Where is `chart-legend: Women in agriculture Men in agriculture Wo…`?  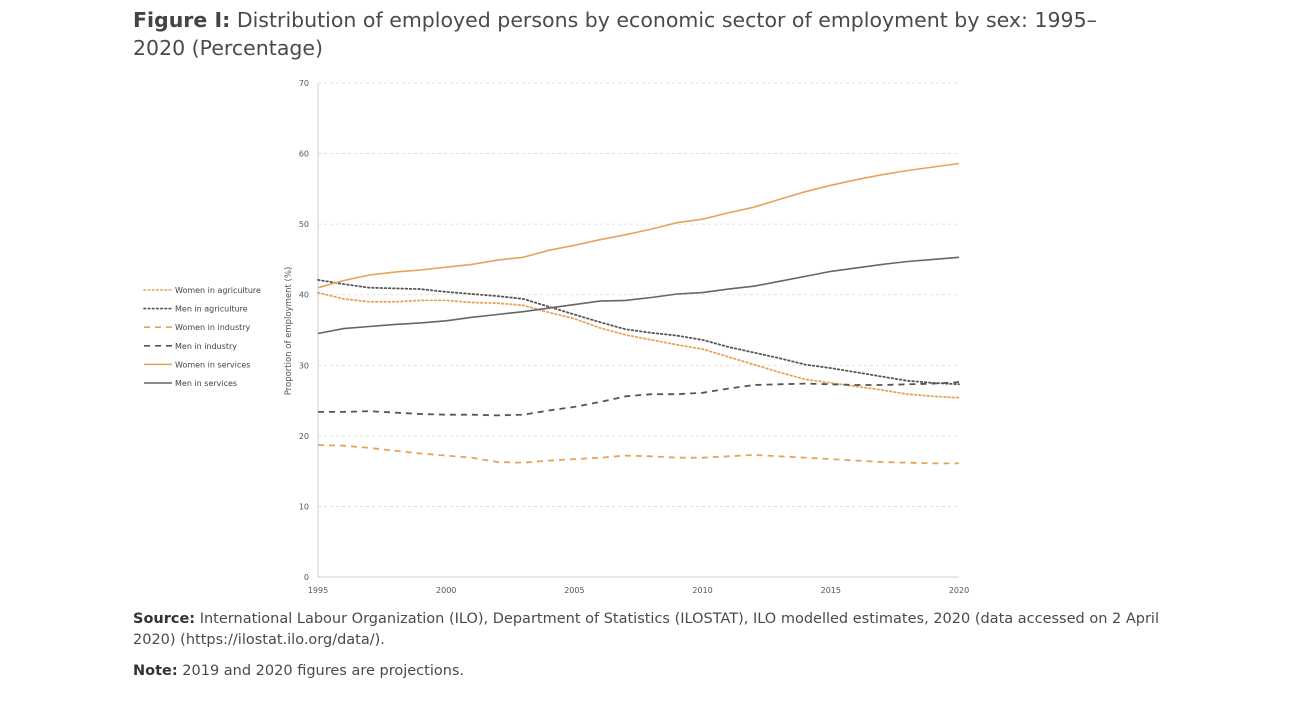 chart-legend: Women in agriculture Men in agriculture Wo… is located at coordinates (202, 337).